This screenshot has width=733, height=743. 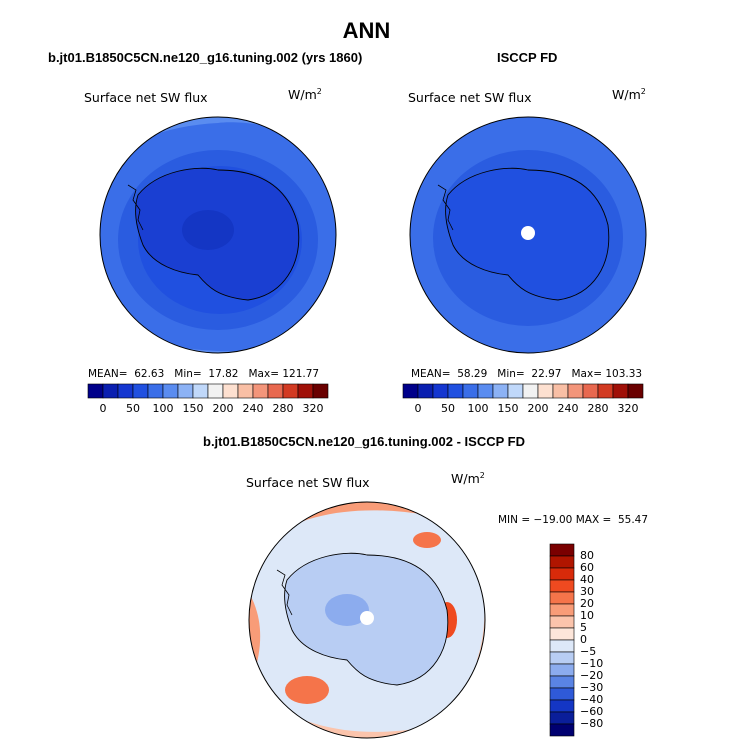 I want to click on panel1-colorbar-tick-label: 240, so click(x=253, y=408).